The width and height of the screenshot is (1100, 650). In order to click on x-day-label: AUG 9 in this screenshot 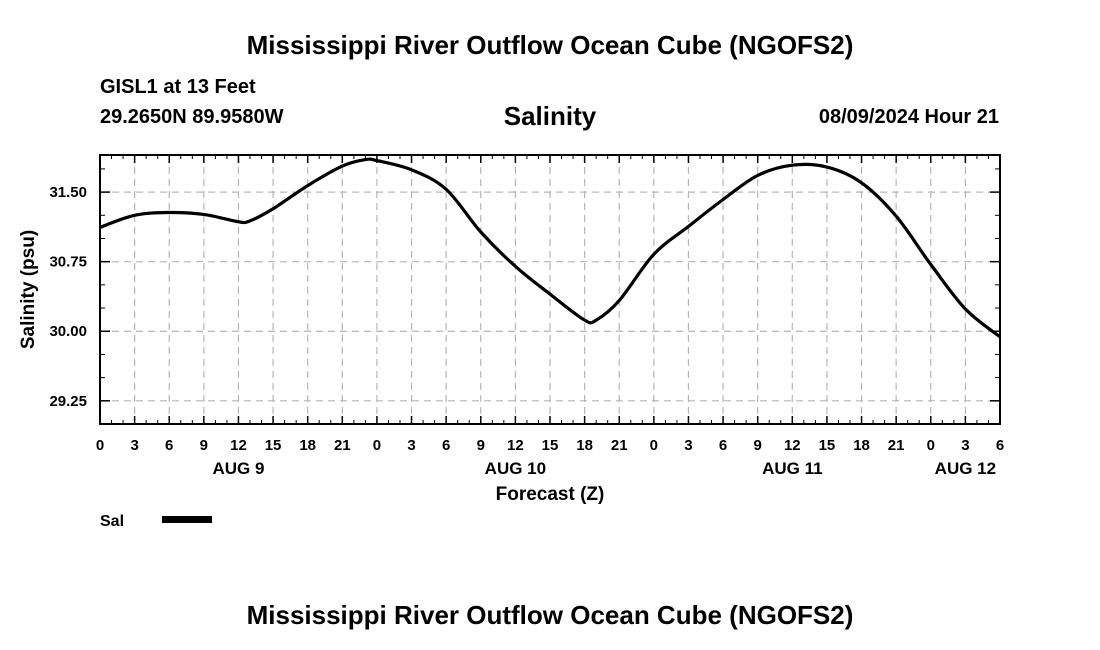, I will do `click(238, 468)`.